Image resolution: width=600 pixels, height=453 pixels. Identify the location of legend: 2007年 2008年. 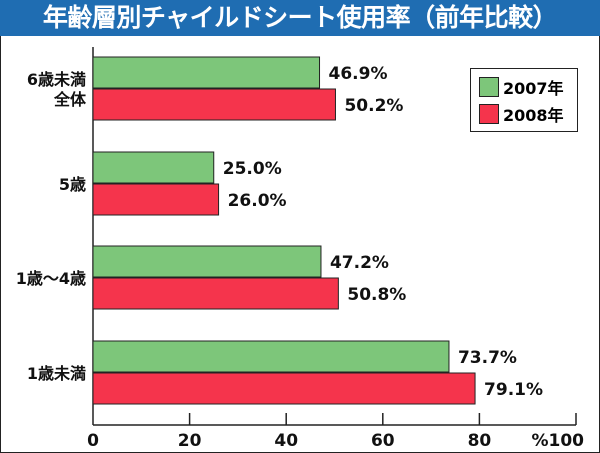
(524, 100).